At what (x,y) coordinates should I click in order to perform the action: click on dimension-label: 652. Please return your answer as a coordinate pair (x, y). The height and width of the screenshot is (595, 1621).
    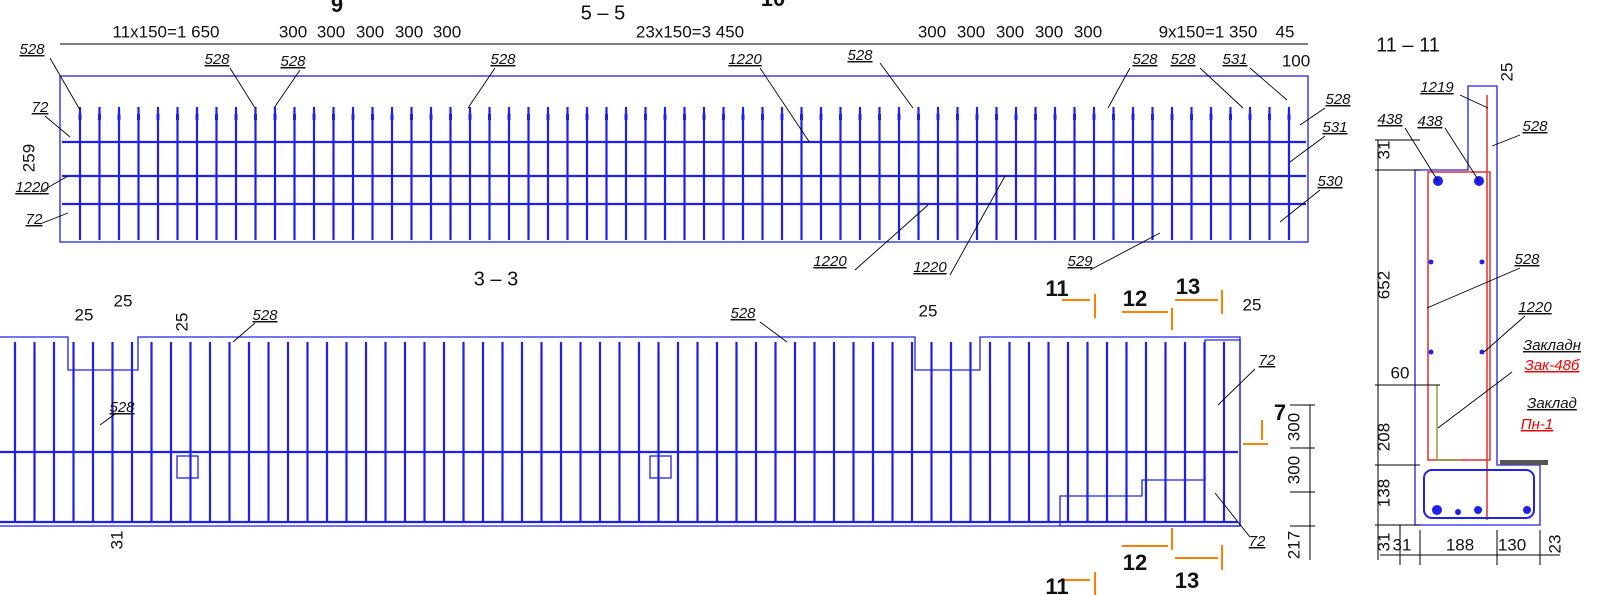
    Looking at the image, I should click on (1383, 285).